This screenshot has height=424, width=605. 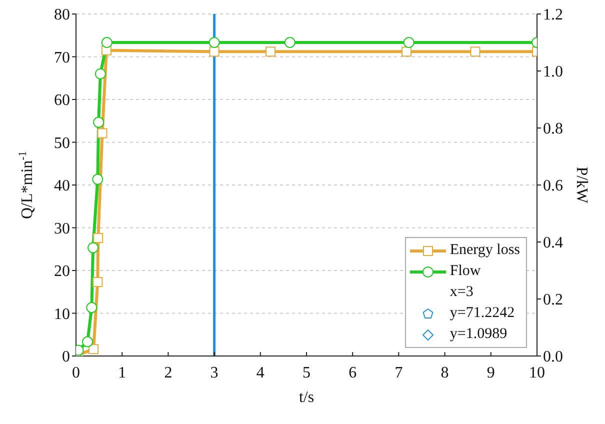 What do you see at coordinates (553, 186) in the screenshot?
I see `y2-tick-label: 0.6` at bounding box center [553, 186].